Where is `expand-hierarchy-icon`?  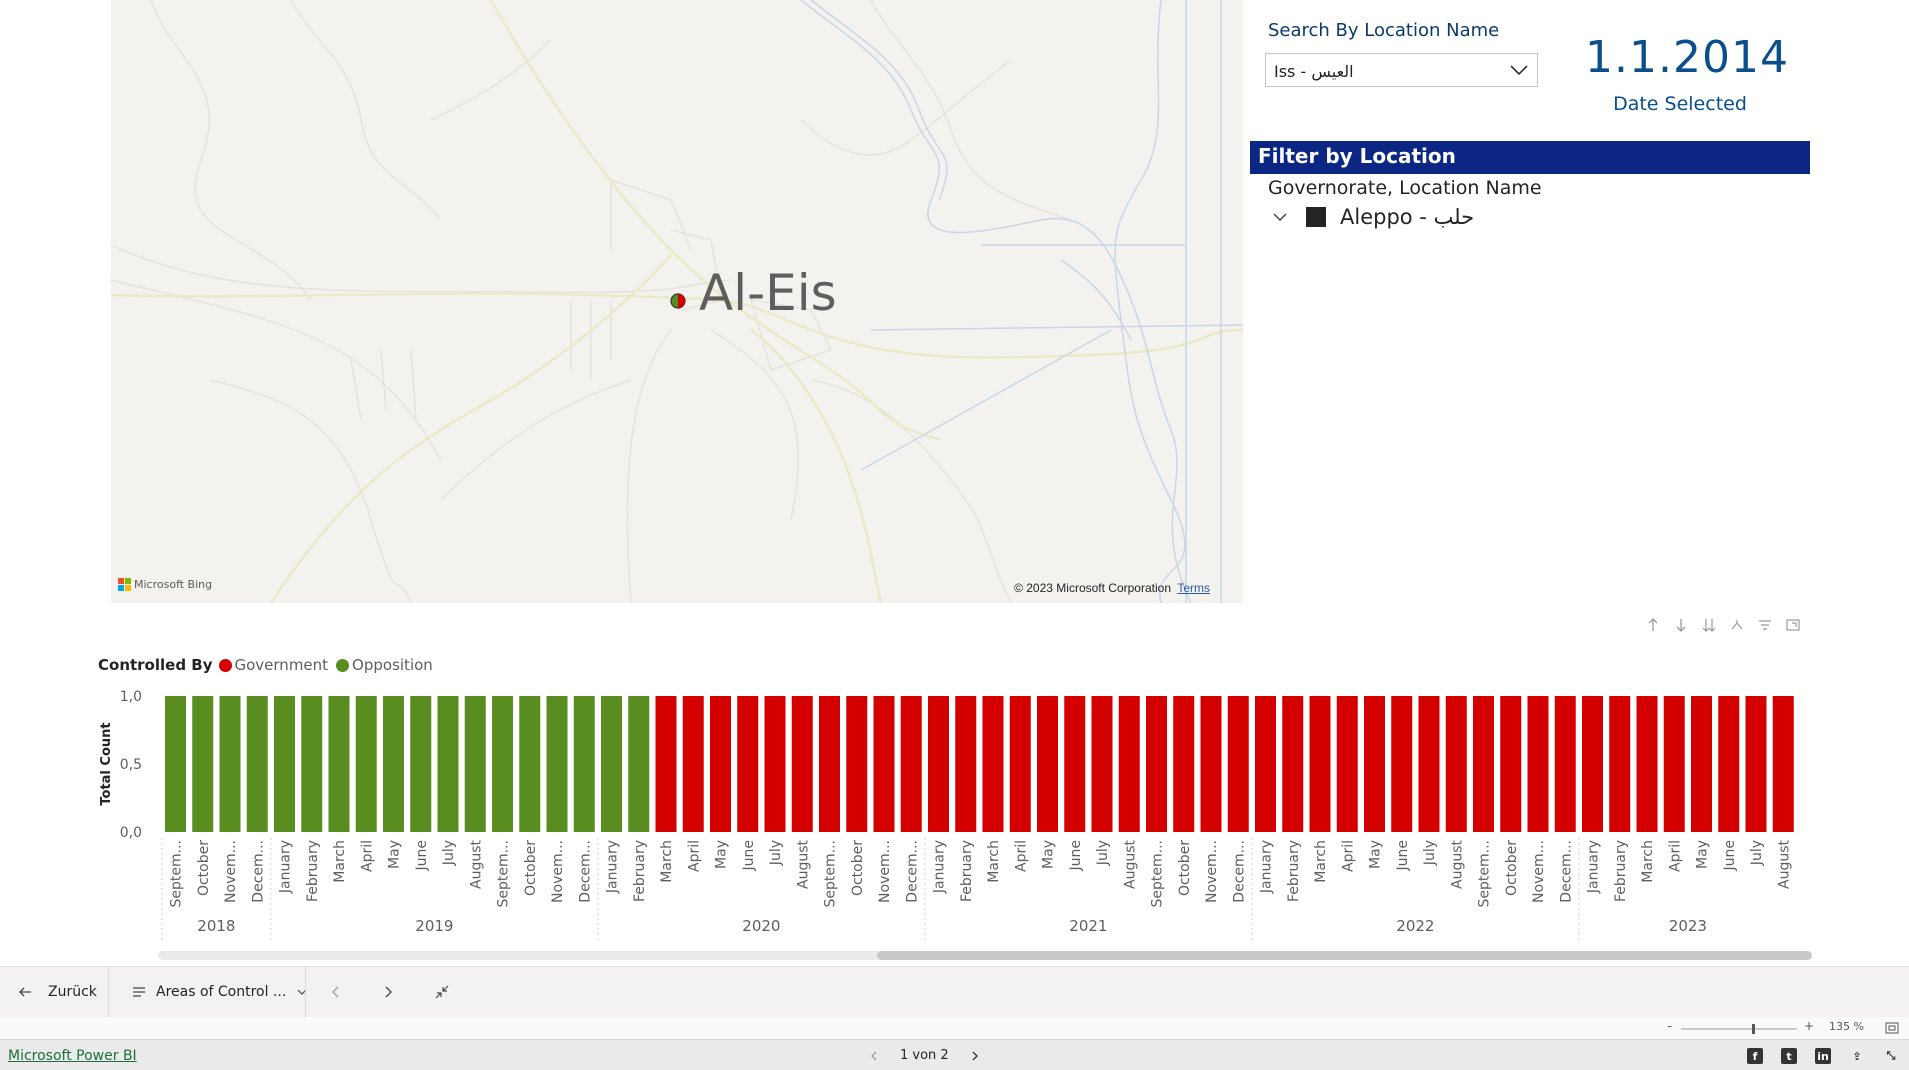 expand-hierarchy-icon is located at coordinates (1737, 625).